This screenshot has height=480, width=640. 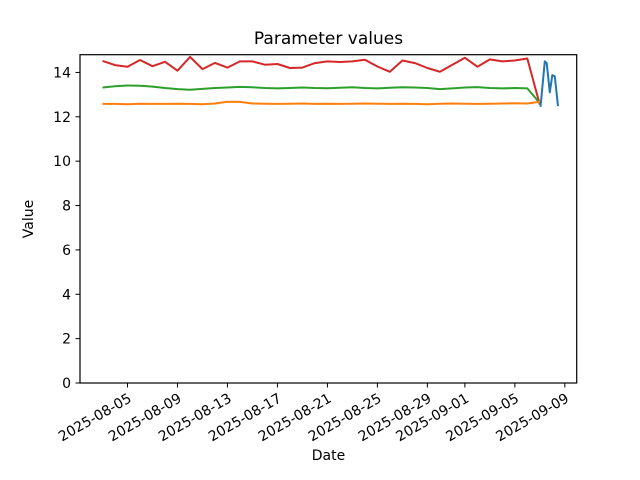 What do you see at coordinates (549, 83) in the screenshot?
I see `series-blue-line` at bounding box center [549, 83].